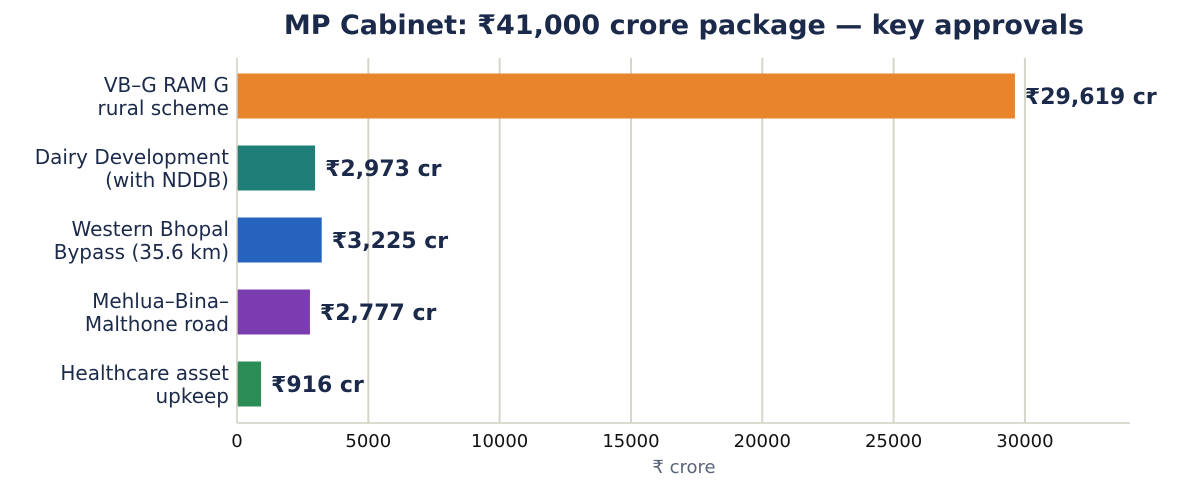  I want to click on x-axis-title: ₹ crore, so click(683, 467).